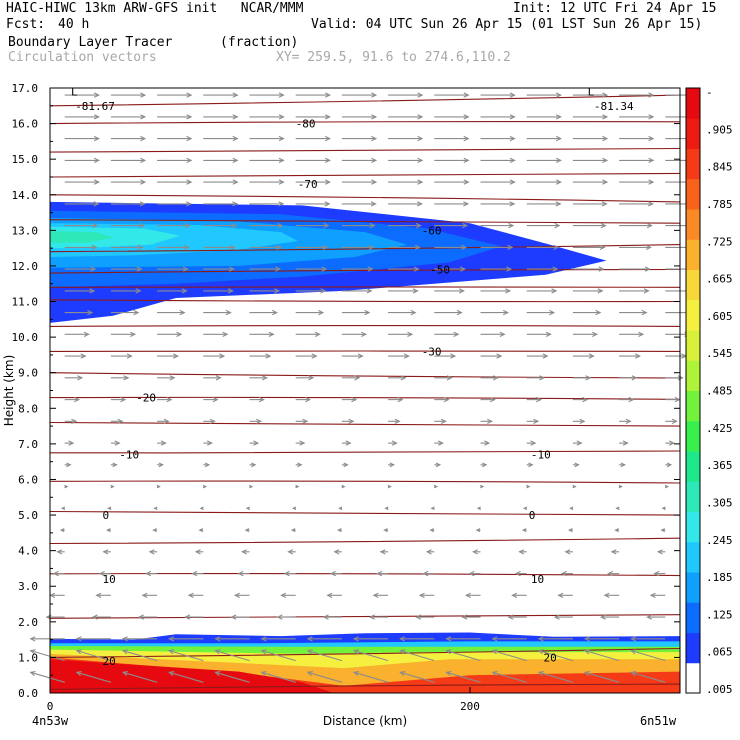 Image resolution: width=740 pixels, height=740 pixels. Describe the element at coordinates (95, 106) in the screenshot. I see `contour-label: -81.67` at that location.